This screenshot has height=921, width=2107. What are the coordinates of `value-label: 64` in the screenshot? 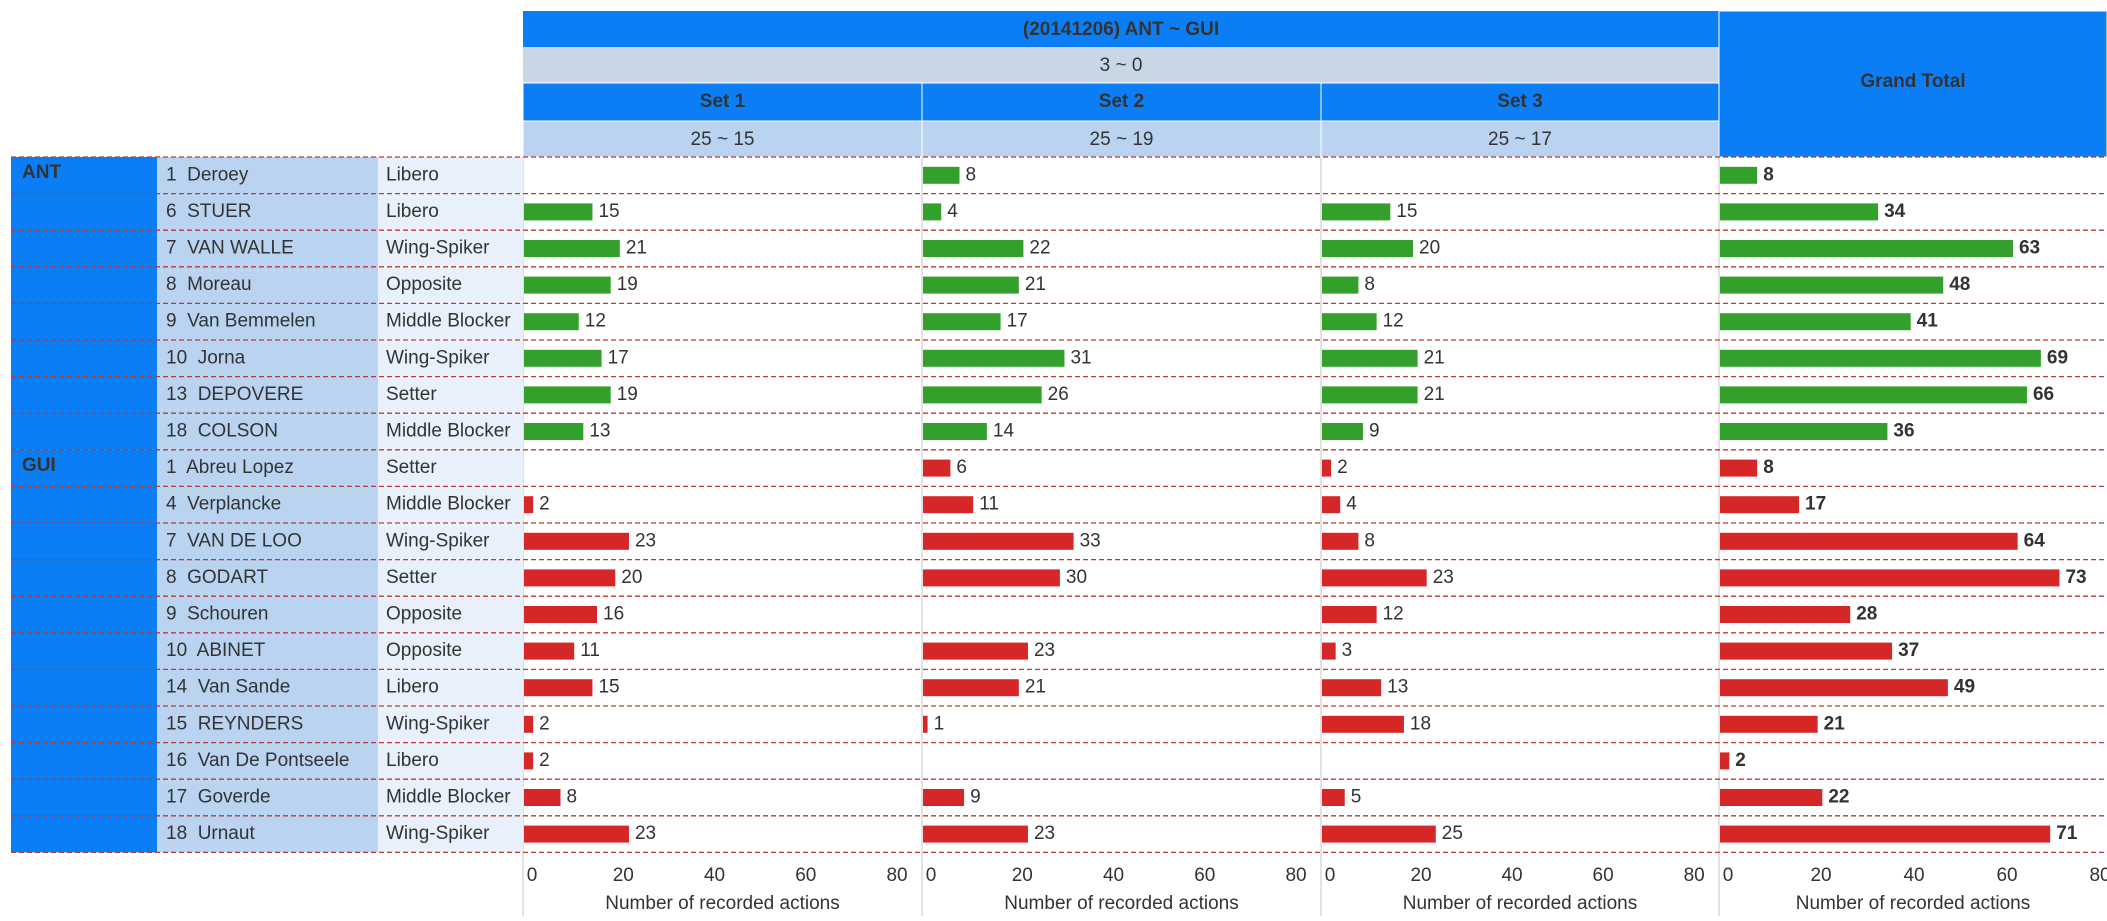 It's located at (2035, 540).